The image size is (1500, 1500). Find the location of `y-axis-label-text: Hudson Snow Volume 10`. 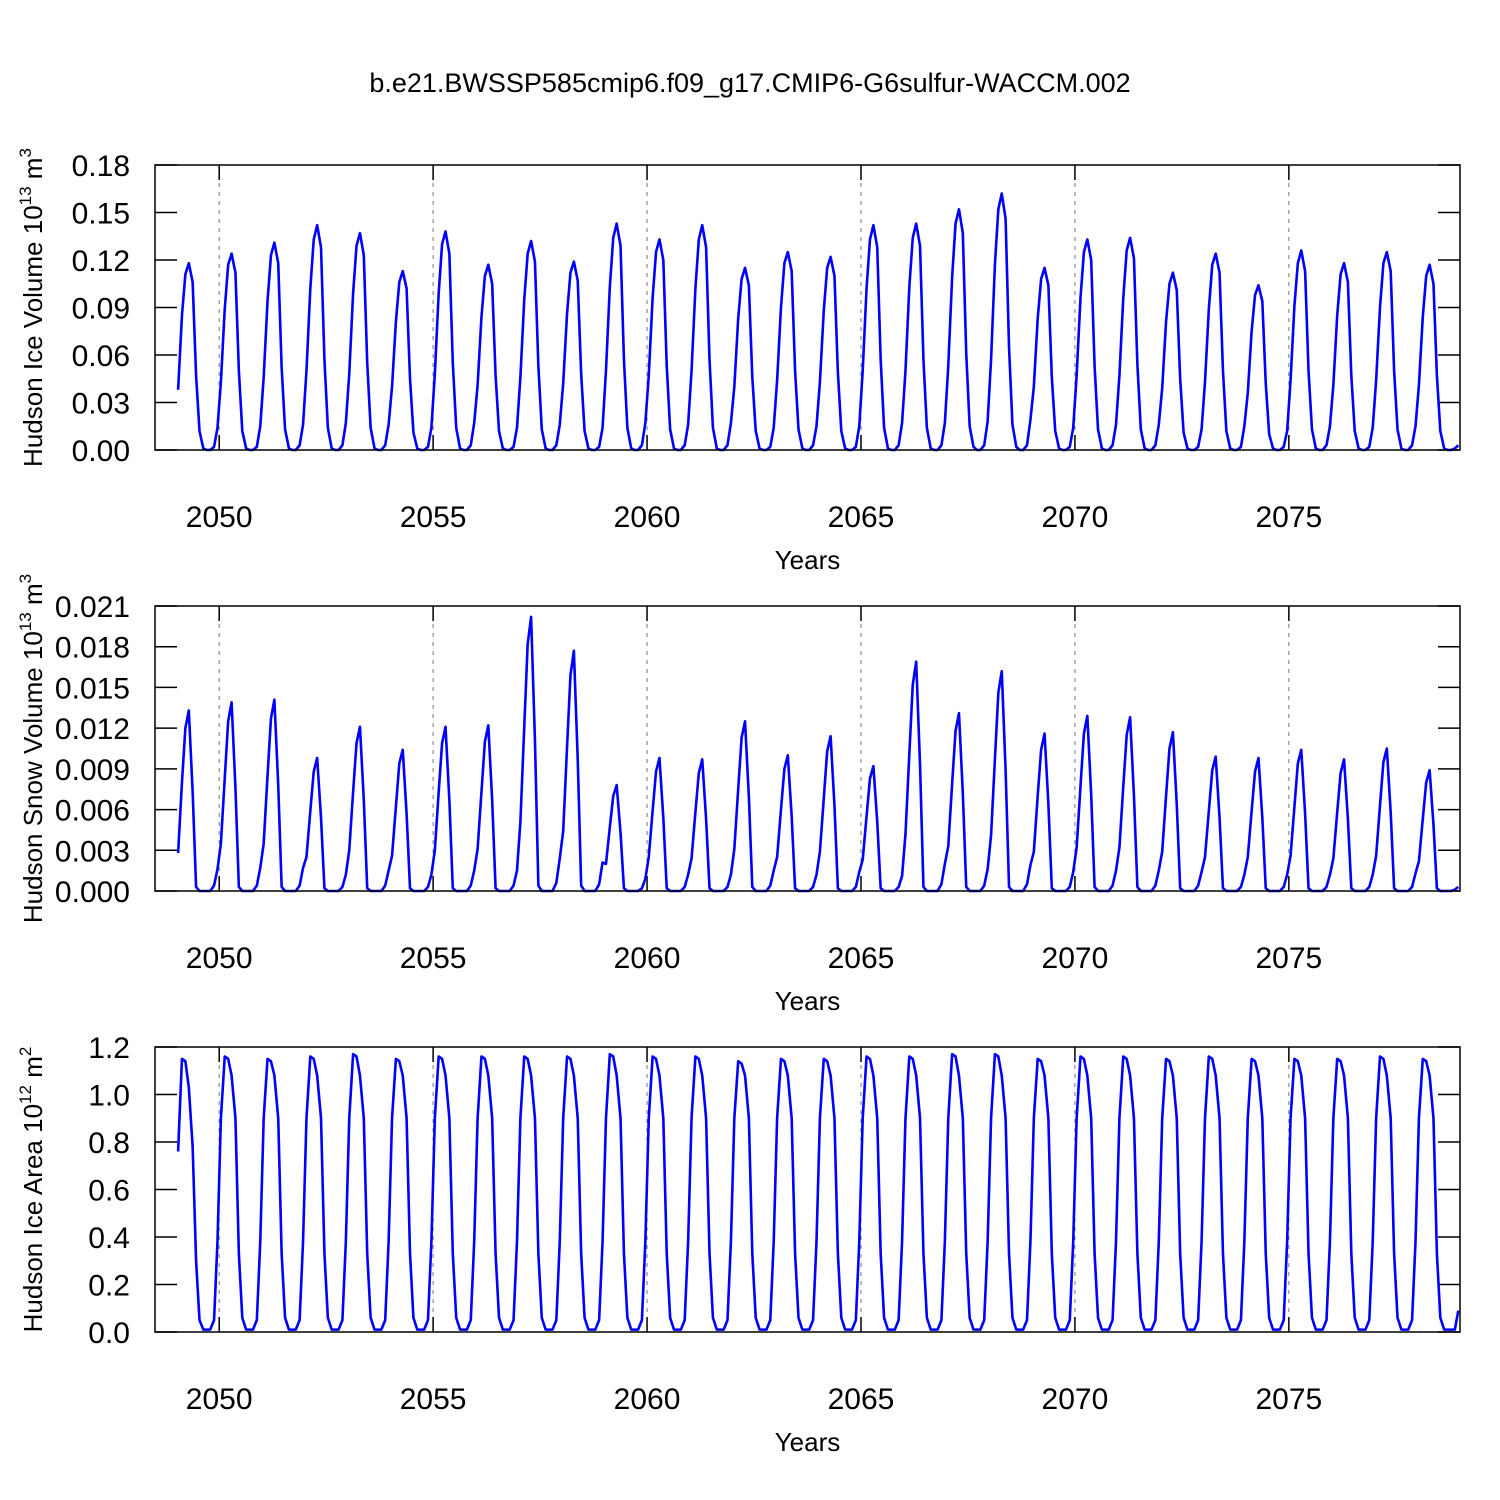

y-axis-label-text: Hudson Snow Volume 10 is located at coordinates (33, 777).